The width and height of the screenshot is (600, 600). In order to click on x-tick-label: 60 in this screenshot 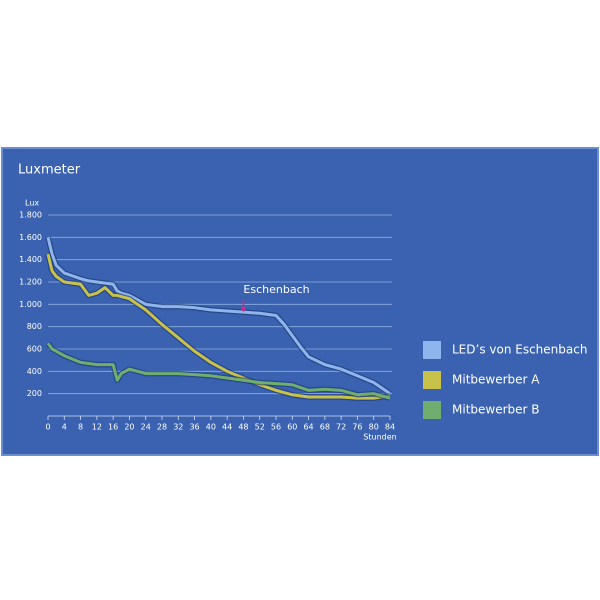, I will do `click(292, 427)`.